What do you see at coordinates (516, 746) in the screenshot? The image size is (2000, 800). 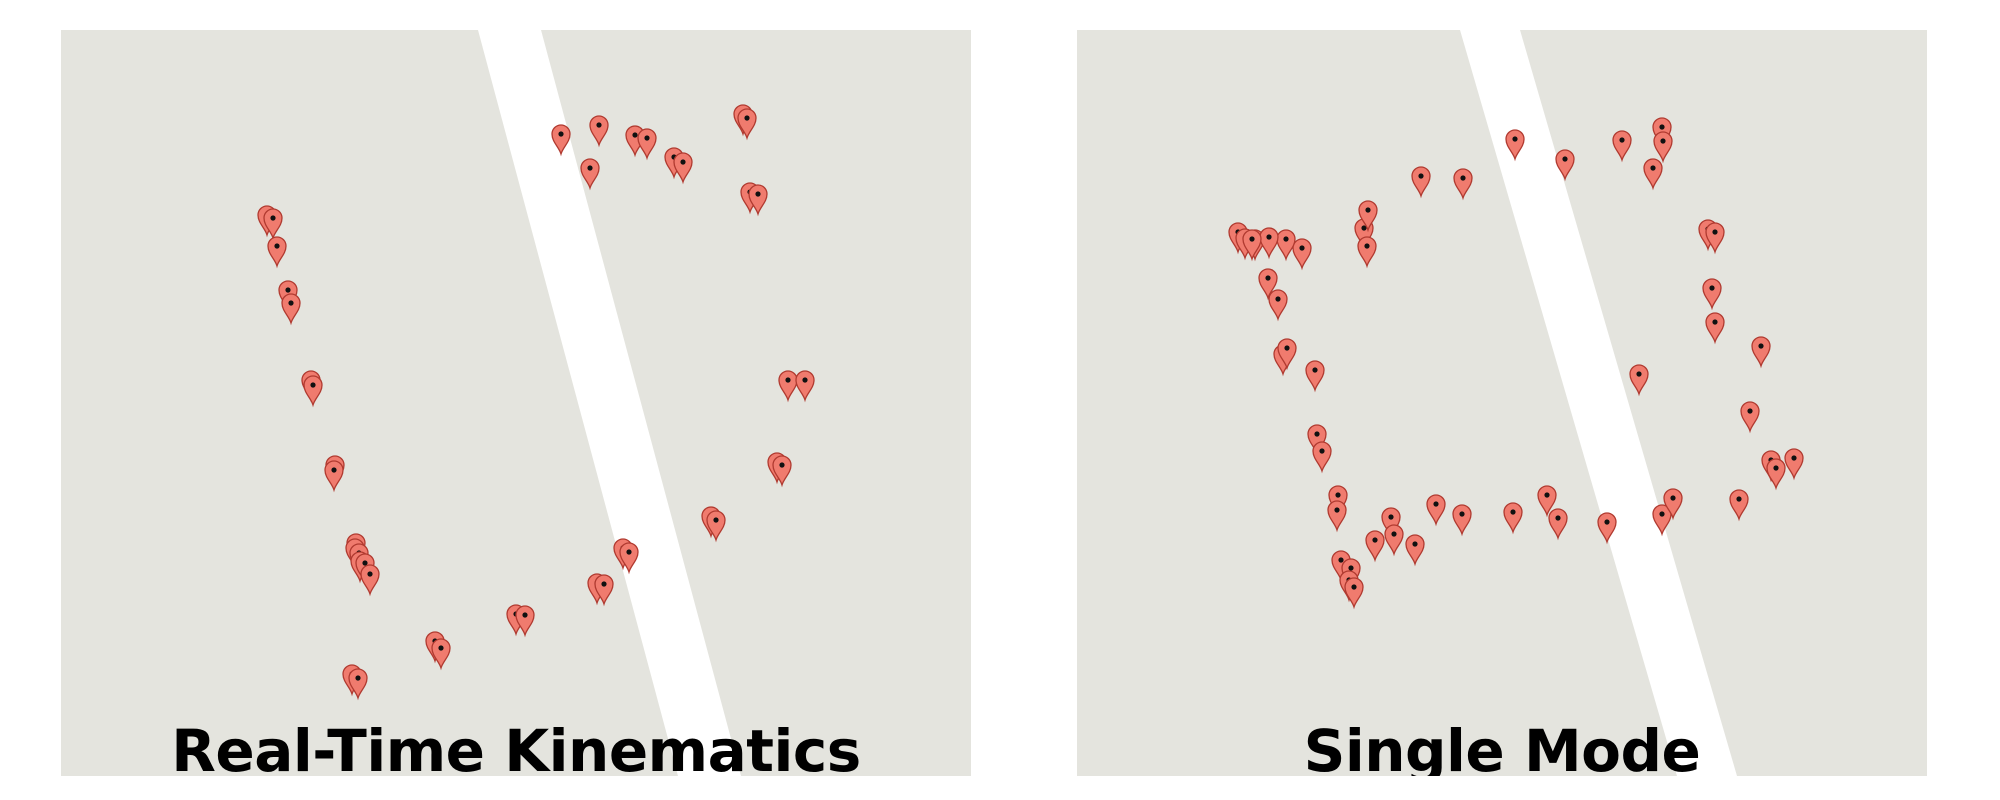 I see `panel-label: Real-Time Kinematics` at bounding box center [516, 746].